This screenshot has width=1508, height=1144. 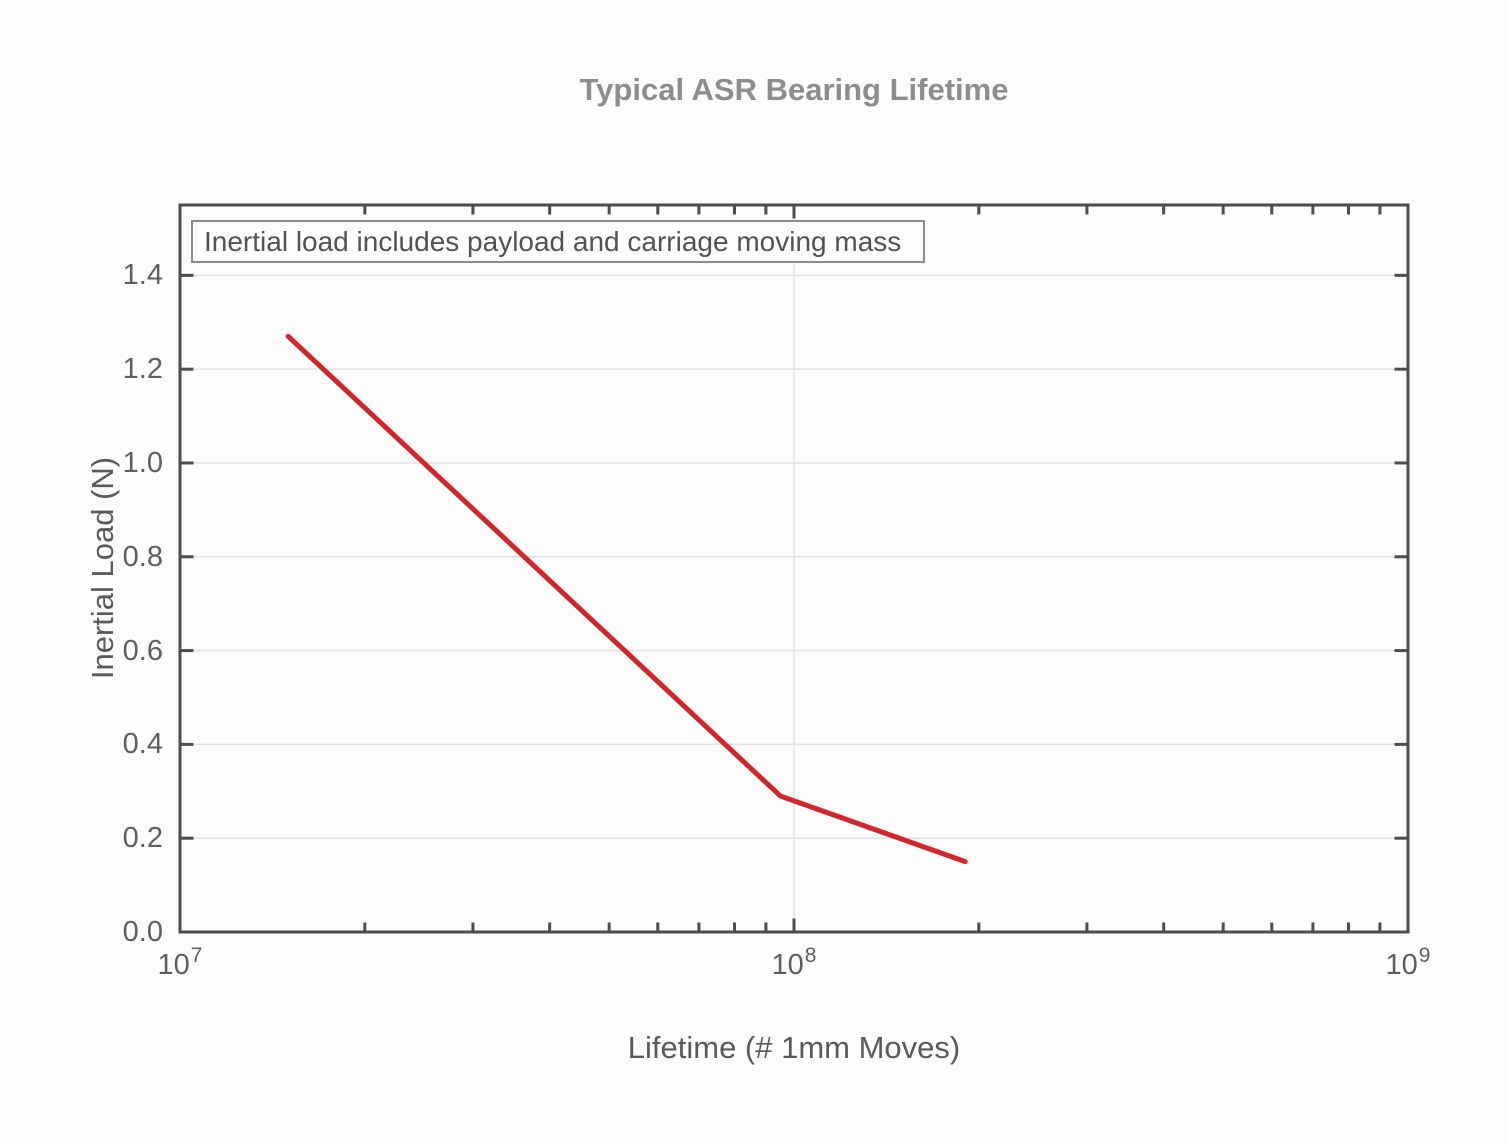 I want to click on x-tick-exponent: 9, so click(x=1424, y=955).